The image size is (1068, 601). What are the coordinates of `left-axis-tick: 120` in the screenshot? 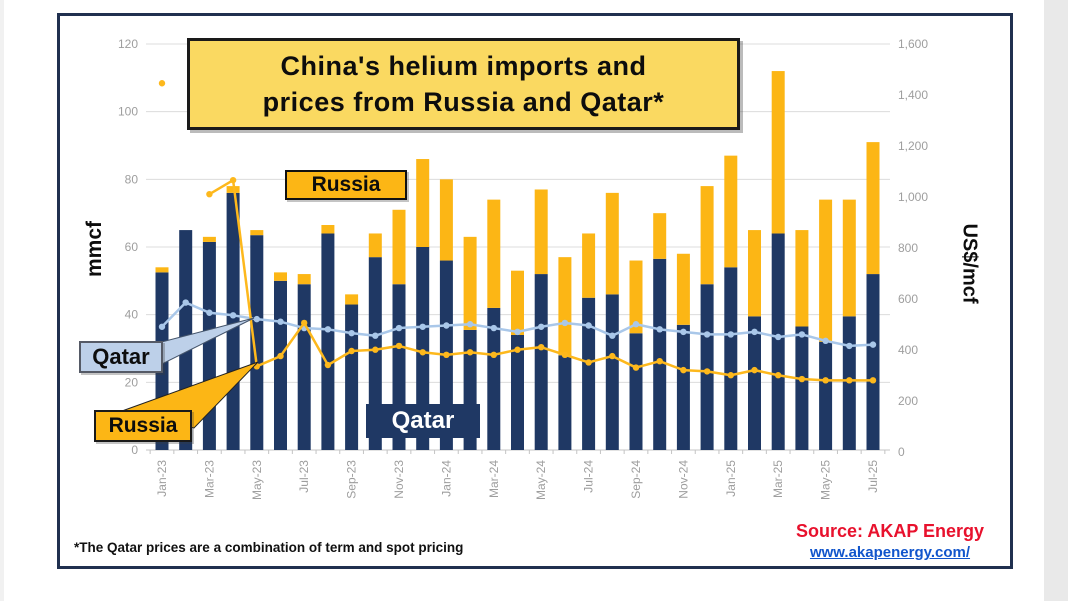 It's located at (128, 44).